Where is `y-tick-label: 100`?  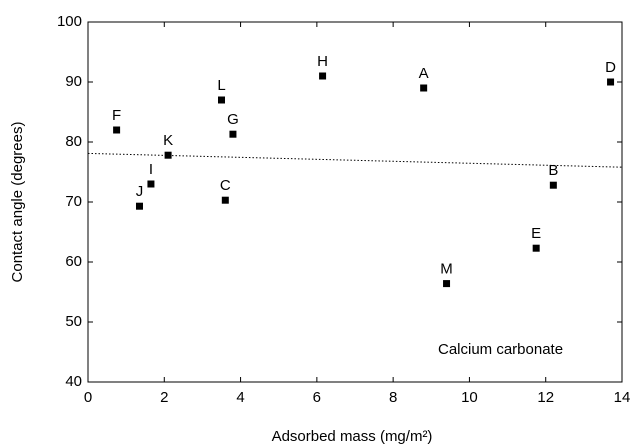 y-tick-label: 100 is located at coordinates (69, 21).